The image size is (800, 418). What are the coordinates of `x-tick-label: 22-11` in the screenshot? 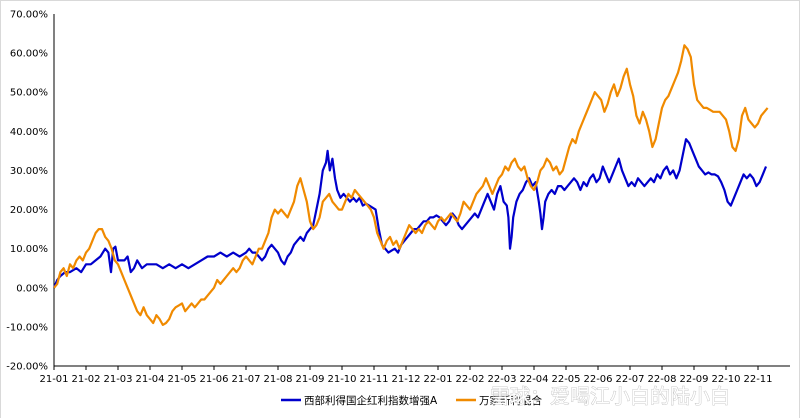 It's located at (757, 379).